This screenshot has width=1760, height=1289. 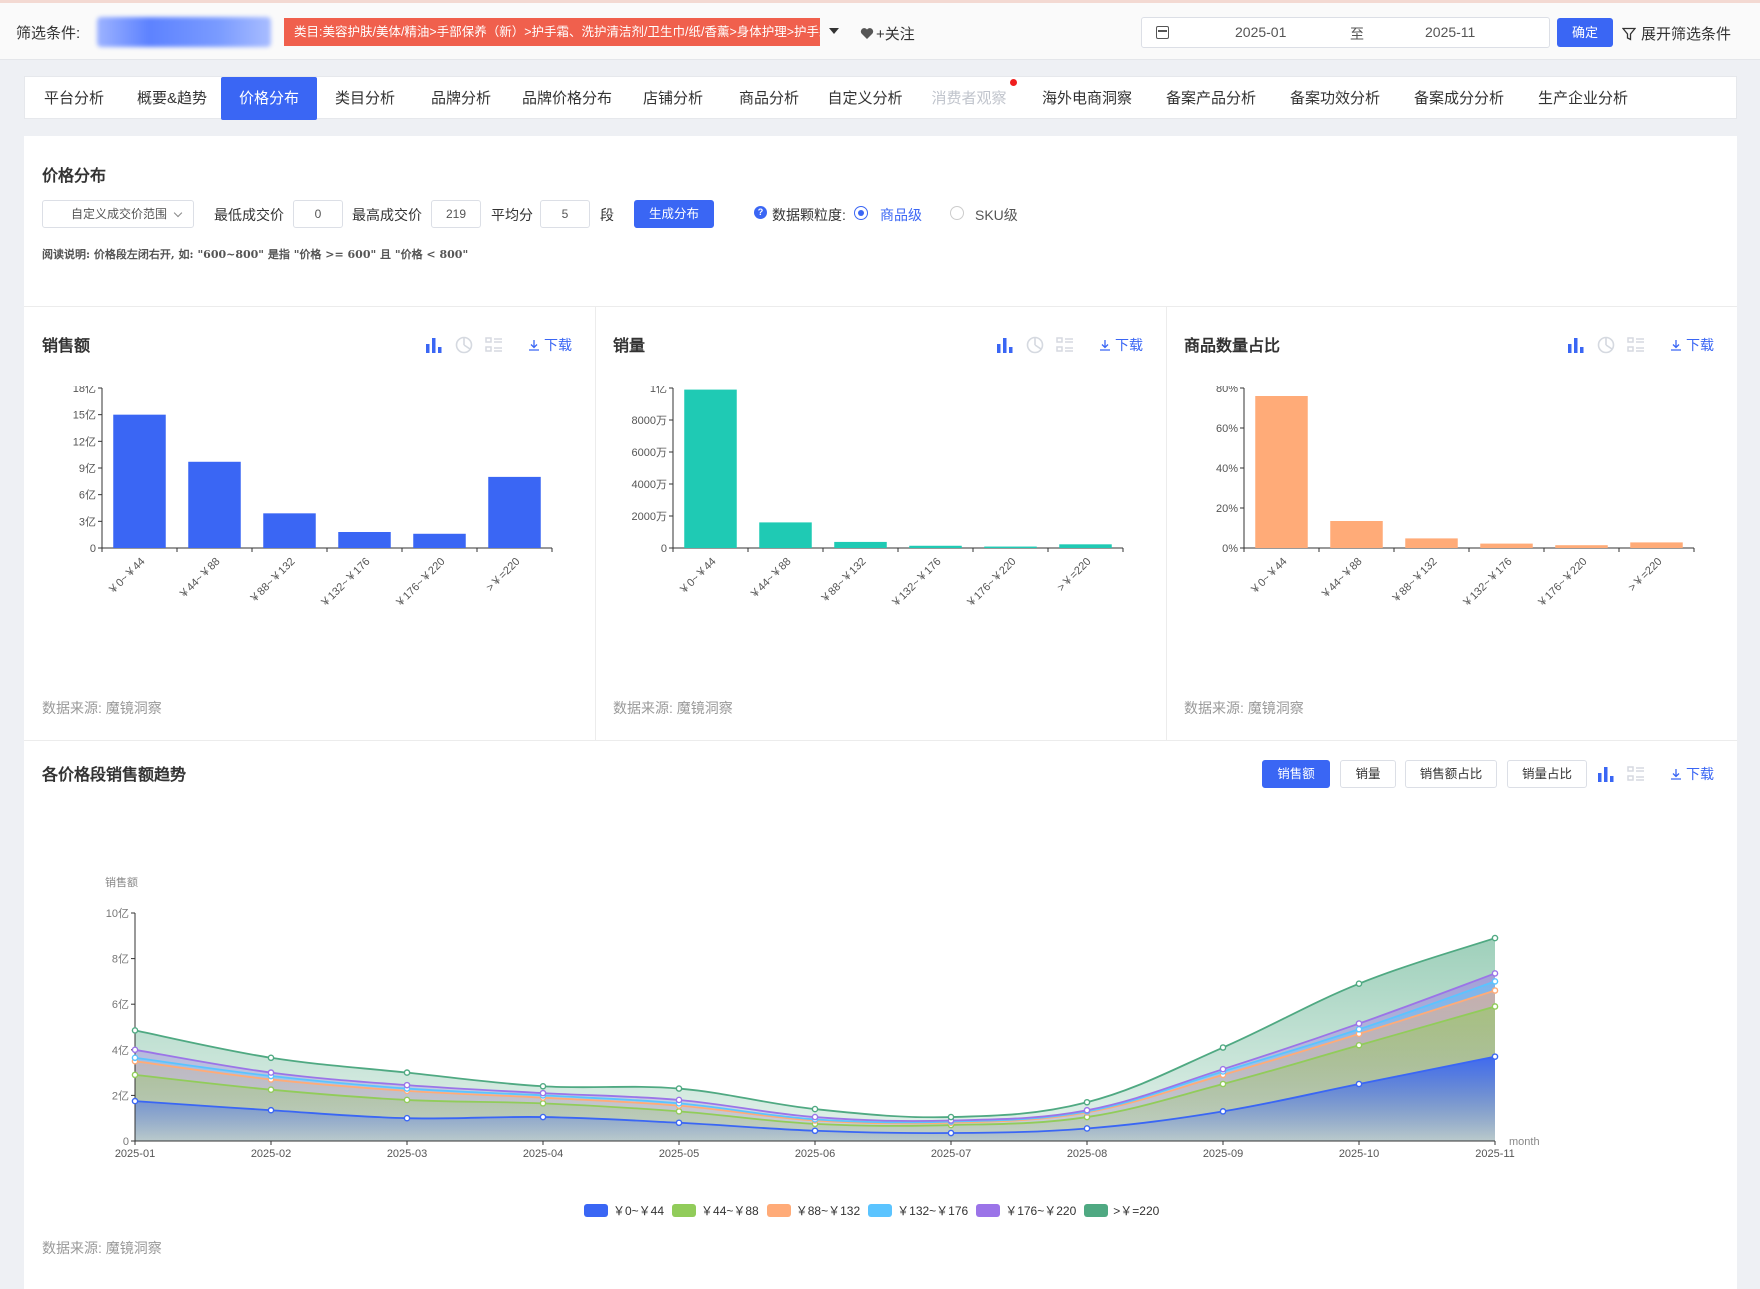 I want to click on tab-15: 生产企业分析, so click(x=1582, y=98).